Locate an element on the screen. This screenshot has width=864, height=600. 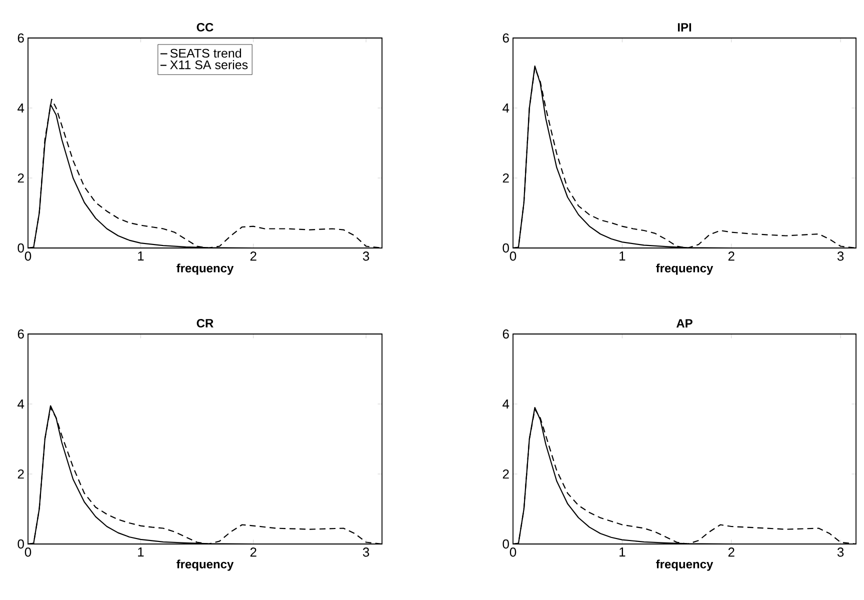
chart-title: CC is located at coordinates (205, 27).